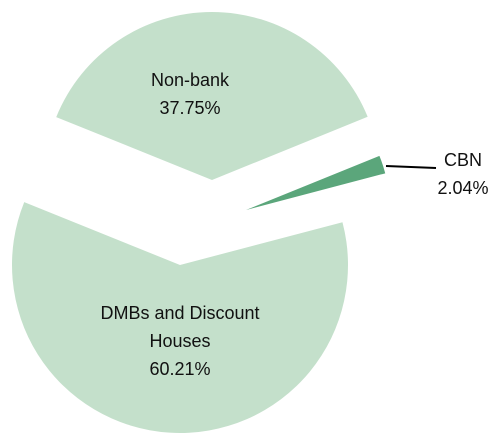  I want to click on category-name: CBN, so click(462, 160).